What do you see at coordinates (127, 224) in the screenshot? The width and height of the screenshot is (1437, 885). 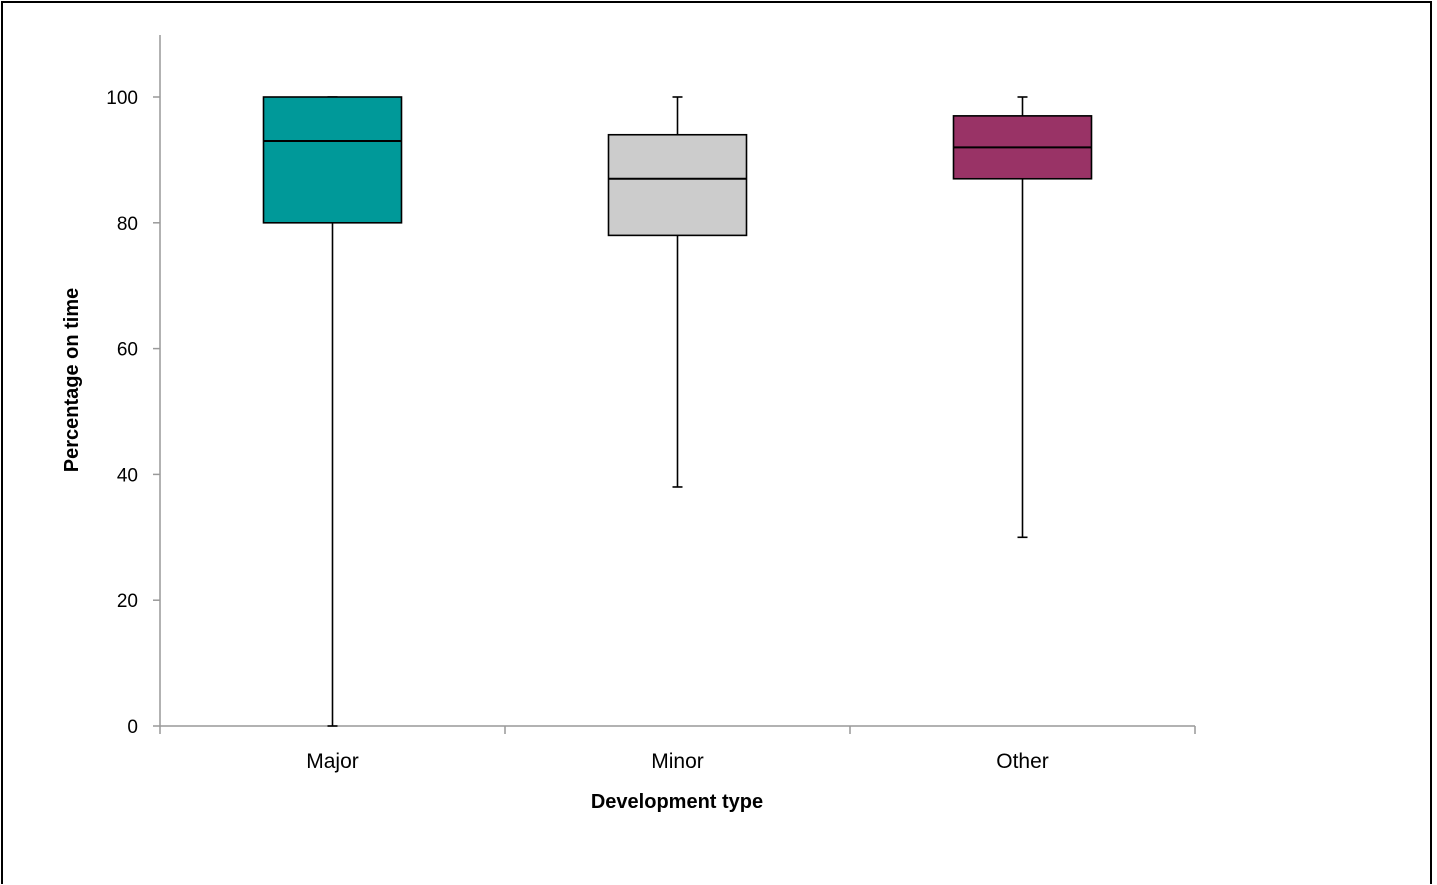 I see `y-tick-label: 80` at bounding box center [127, 224].